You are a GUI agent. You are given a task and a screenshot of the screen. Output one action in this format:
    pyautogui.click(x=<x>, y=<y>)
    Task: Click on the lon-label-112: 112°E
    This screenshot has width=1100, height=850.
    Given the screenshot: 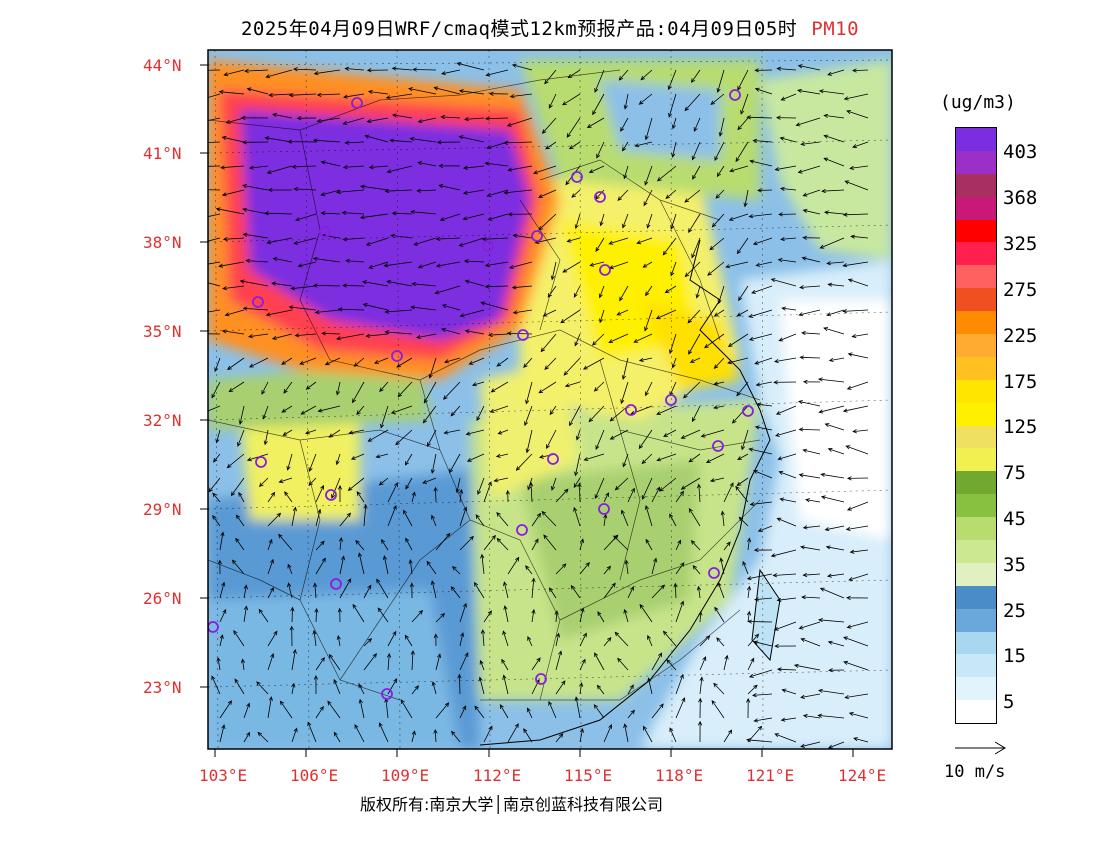 What is the action you would take?
    pyautogui.click(x=497, y=775)
    